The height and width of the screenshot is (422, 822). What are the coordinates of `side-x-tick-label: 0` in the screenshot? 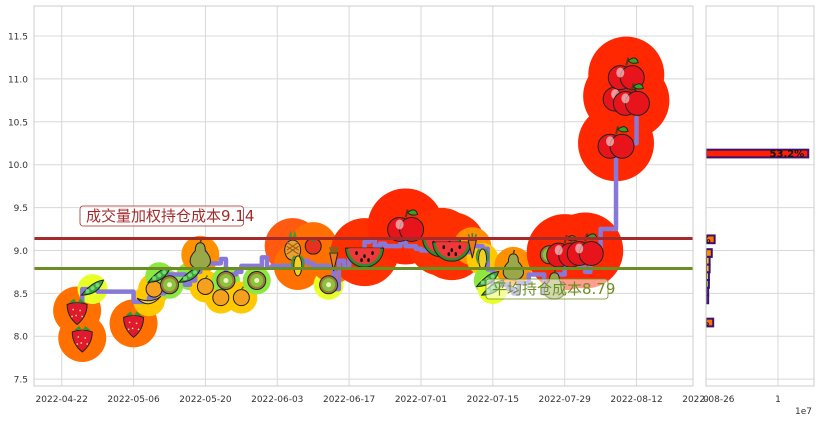 It's located at (706, 400).